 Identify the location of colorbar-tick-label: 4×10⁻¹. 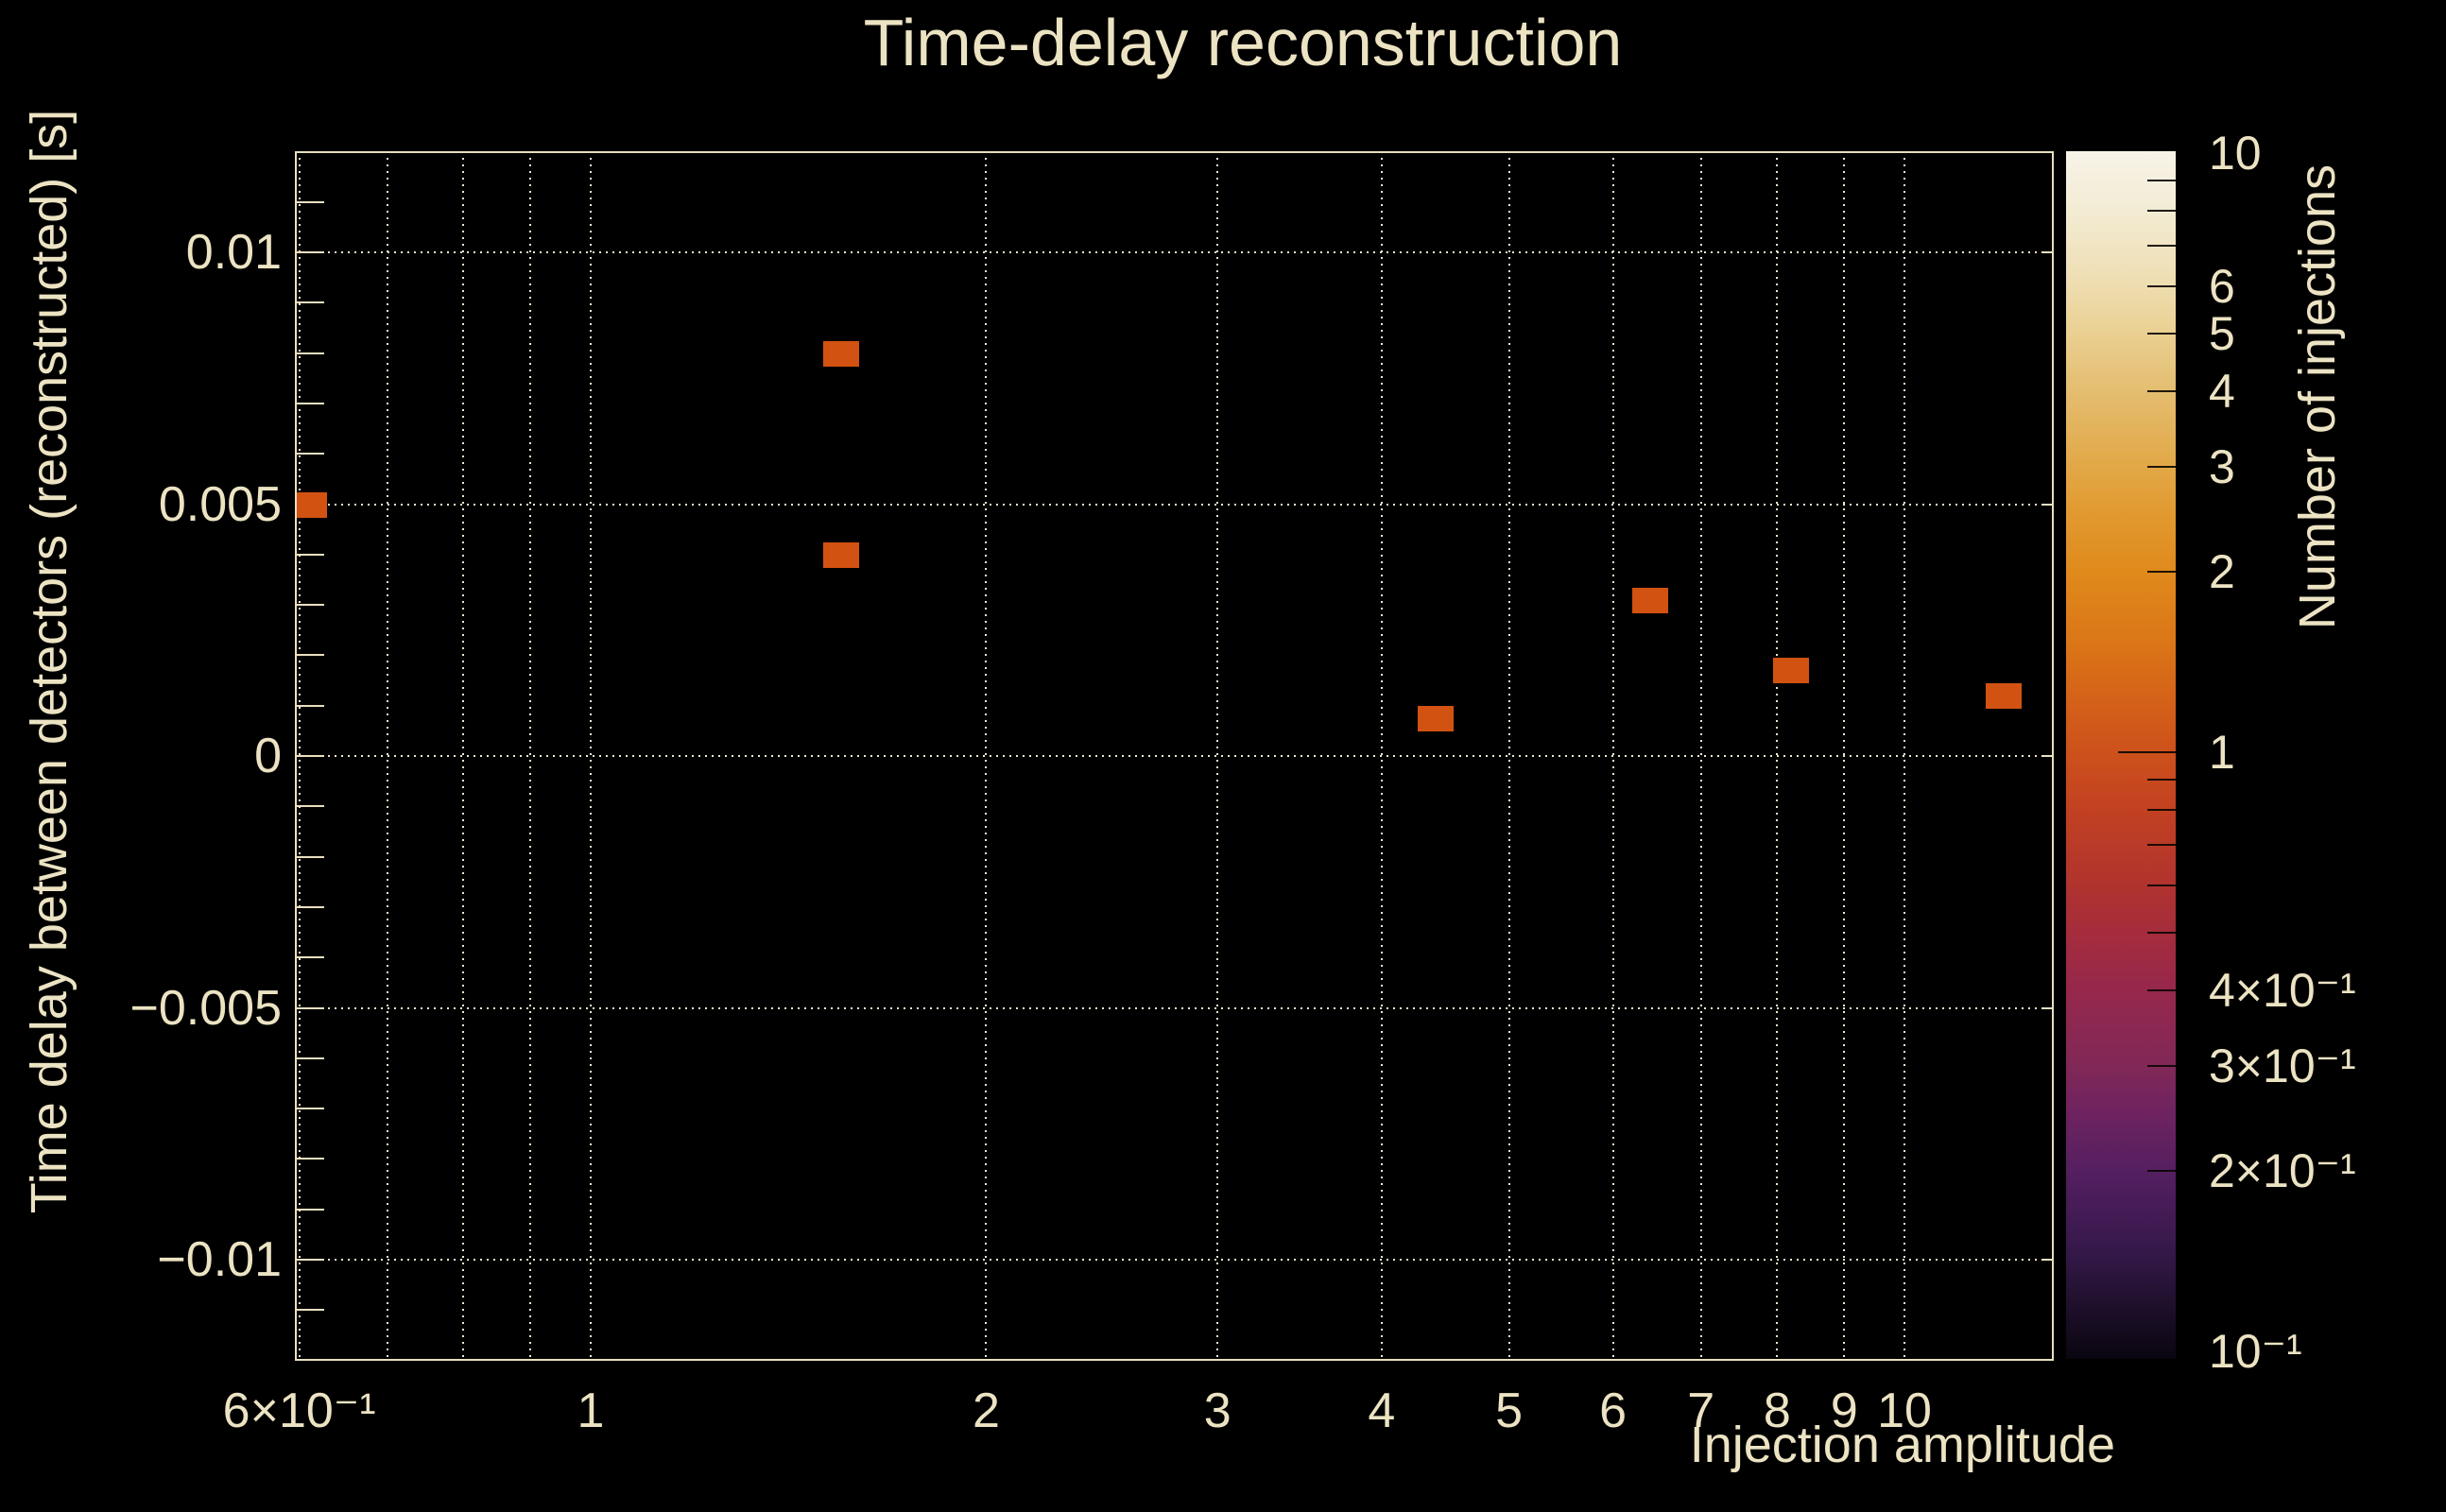
(2282, 991).